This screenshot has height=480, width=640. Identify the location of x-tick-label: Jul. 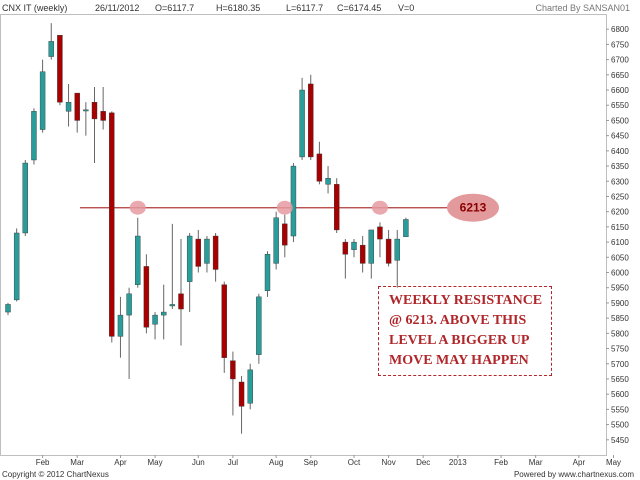
(233, 462).